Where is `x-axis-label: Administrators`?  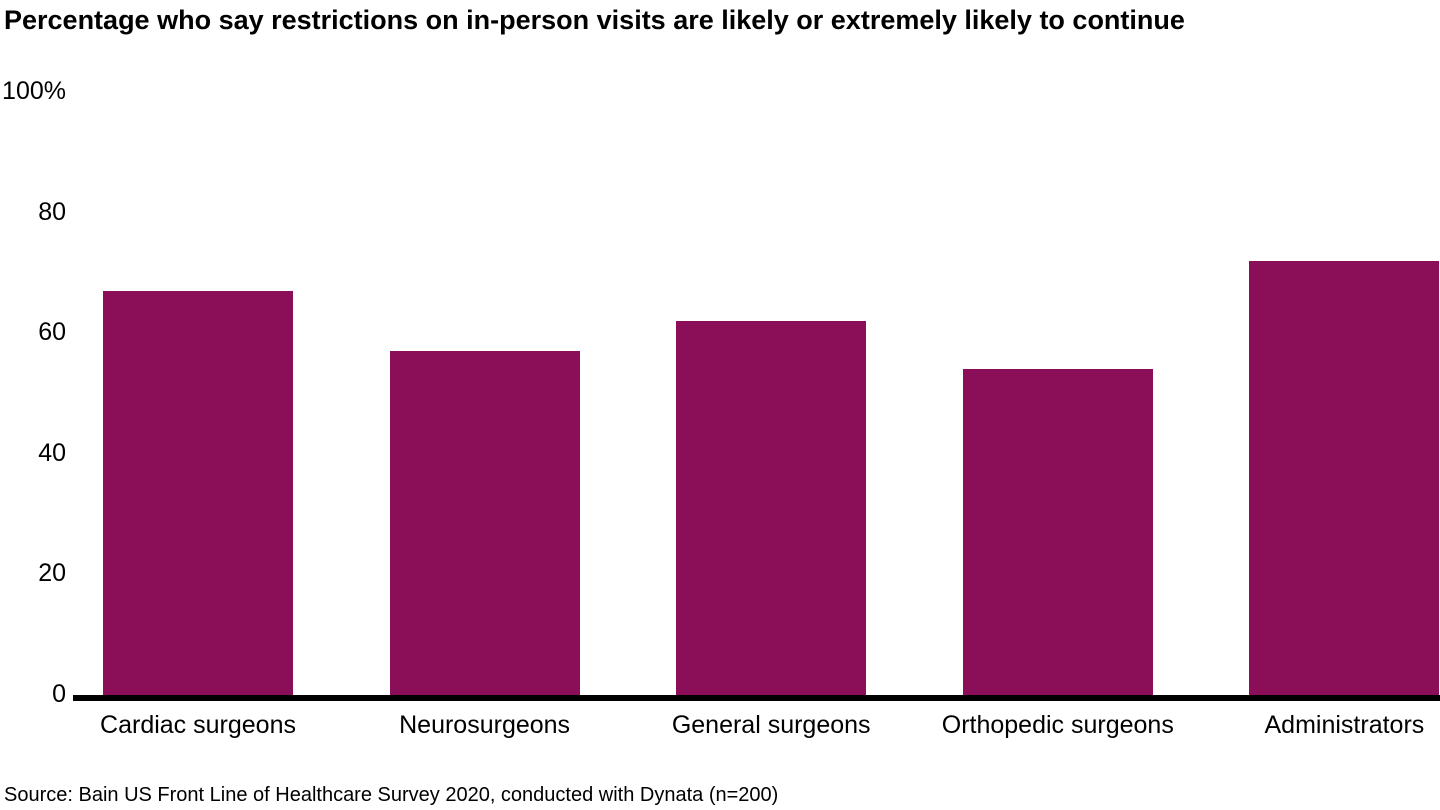 x-axis-label: Administrators is located at coordinates (1344, 725).